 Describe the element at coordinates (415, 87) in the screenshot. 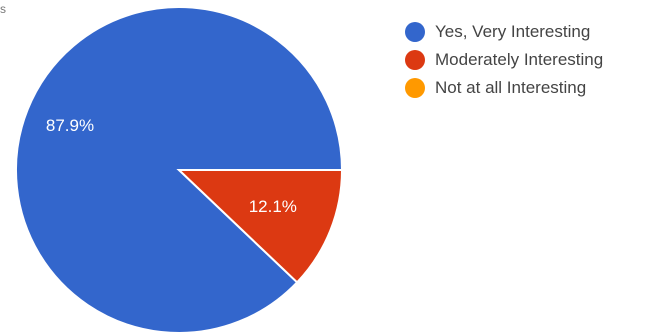

I see `legend-swatch-not` at that location.